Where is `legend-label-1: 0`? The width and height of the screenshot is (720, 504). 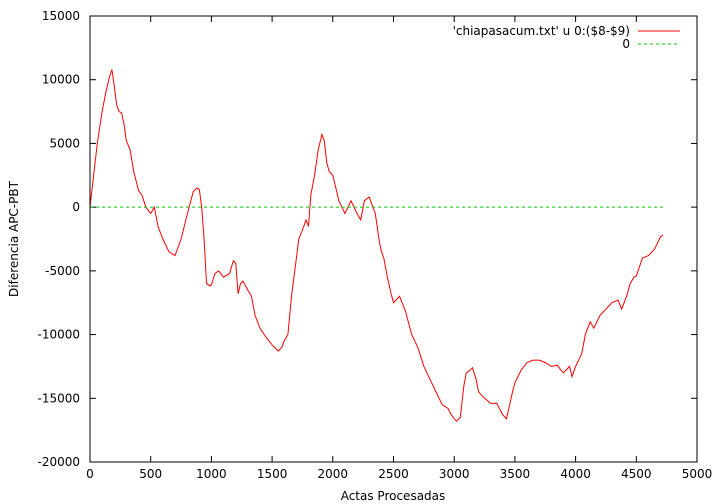 legend-label-1: 0 is located at coordinates (626, 44).